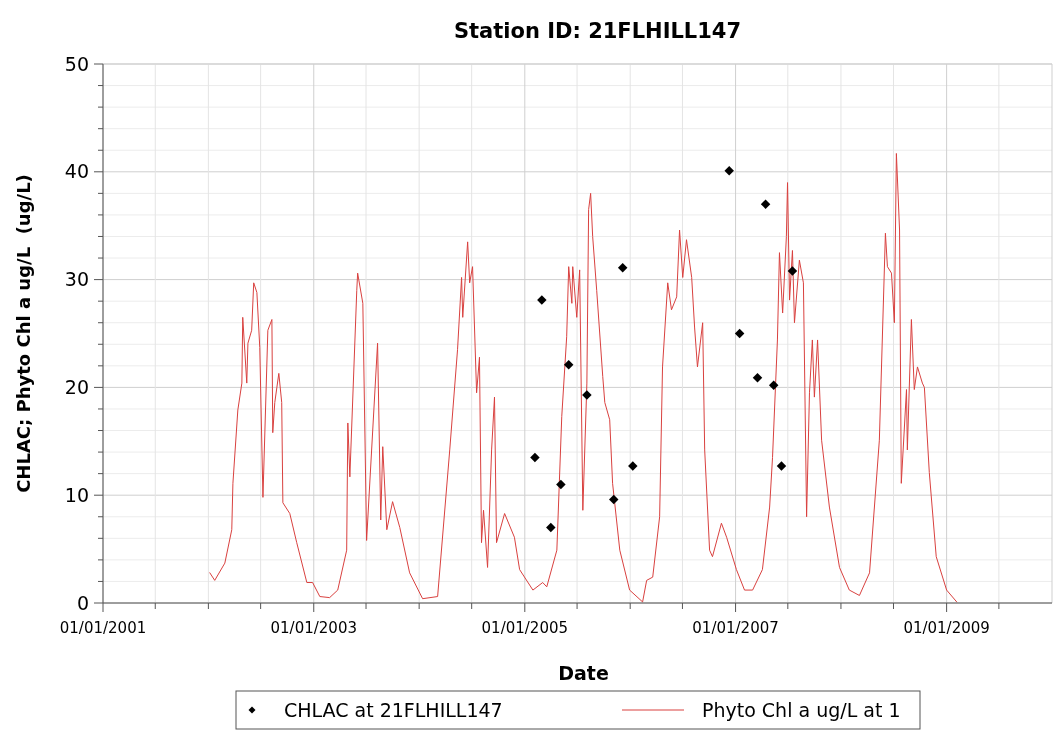  What do you see at coordinates (597, 31) in the screenshot?
I see `chart-title: Station ID: 21FLHILL147` at bounding box center [597, 31].